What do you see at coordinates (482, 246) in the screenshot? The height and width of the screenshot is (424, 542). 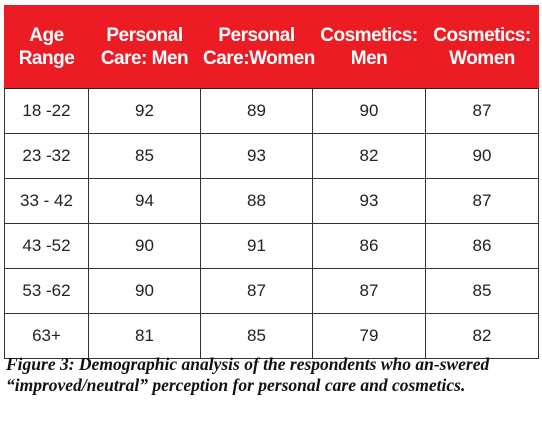 I see `cell-cosmetics-women: 86` at bounding box center [482, 246].